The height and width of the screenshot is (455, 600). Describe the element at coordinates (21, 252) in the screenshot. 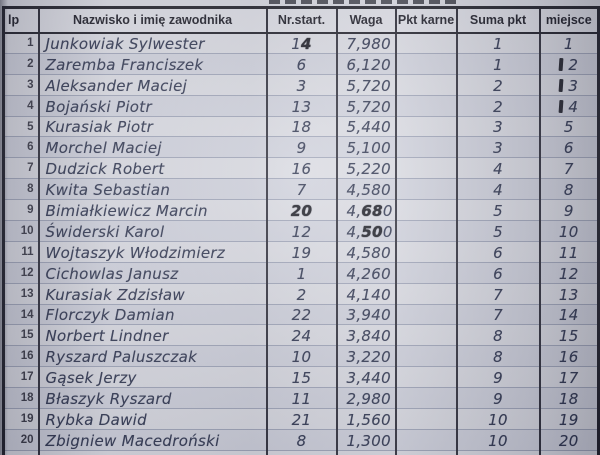

I see `lp-cell: 11` at that location.